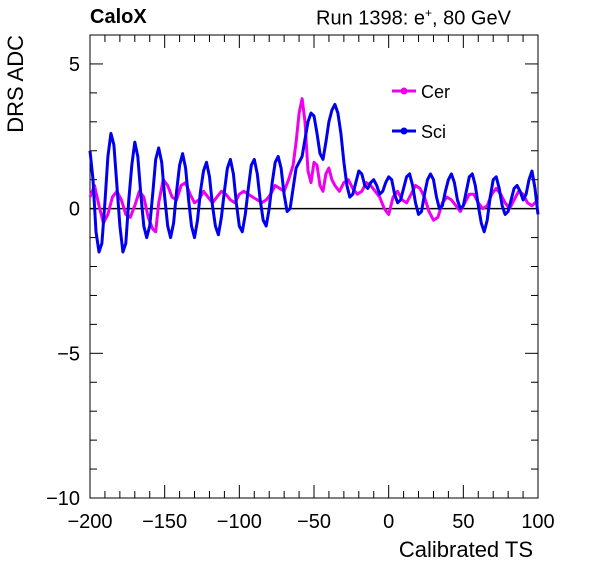  Describe the element at coordinates (435, 92) in the screenshot. I see `legend-label-cer: Cer` at that location.